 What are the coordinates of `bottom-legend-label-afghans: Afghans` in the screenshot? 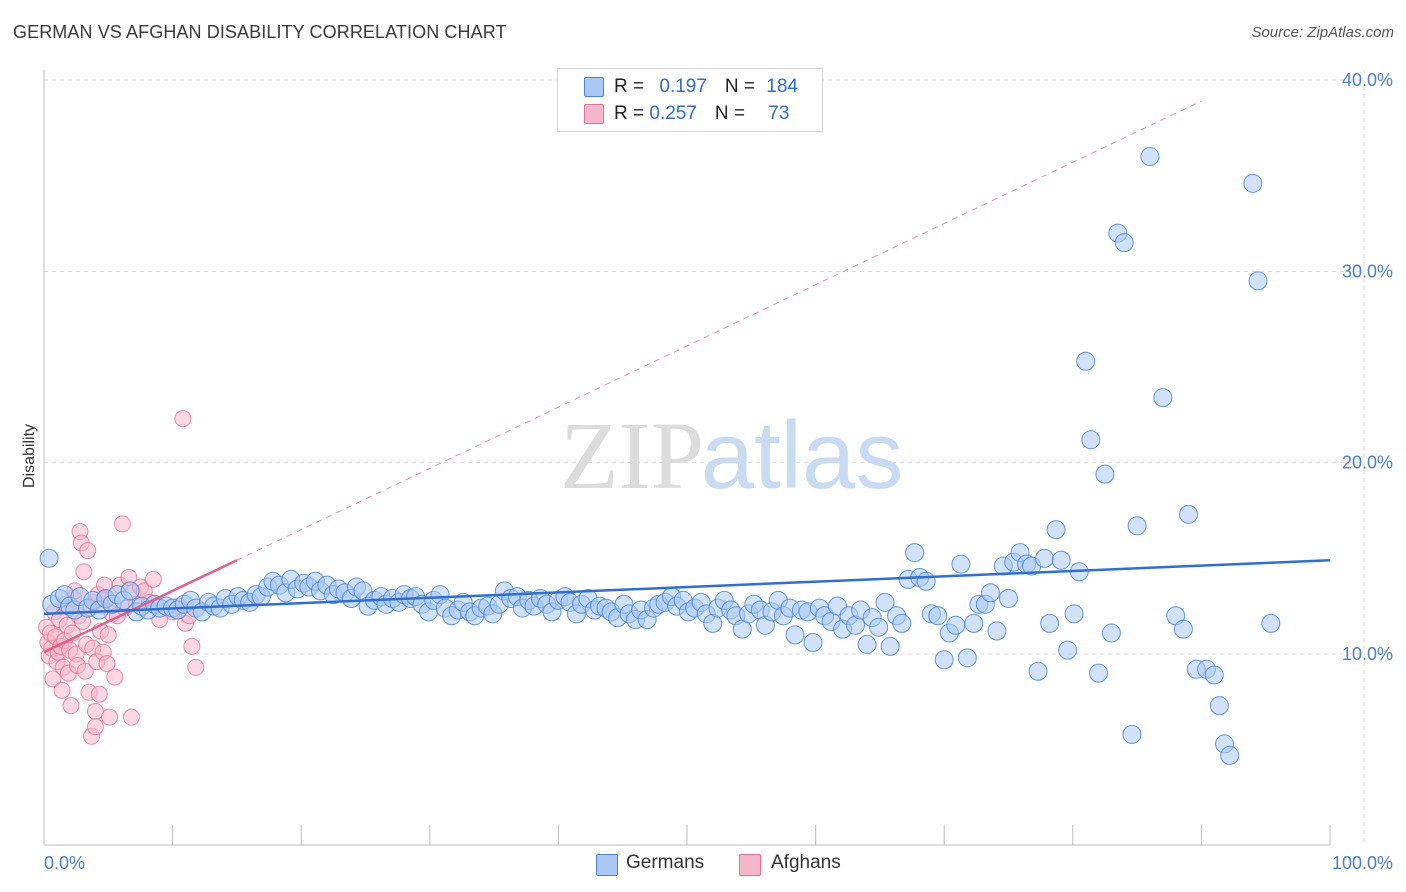 It's located at (806, 862).